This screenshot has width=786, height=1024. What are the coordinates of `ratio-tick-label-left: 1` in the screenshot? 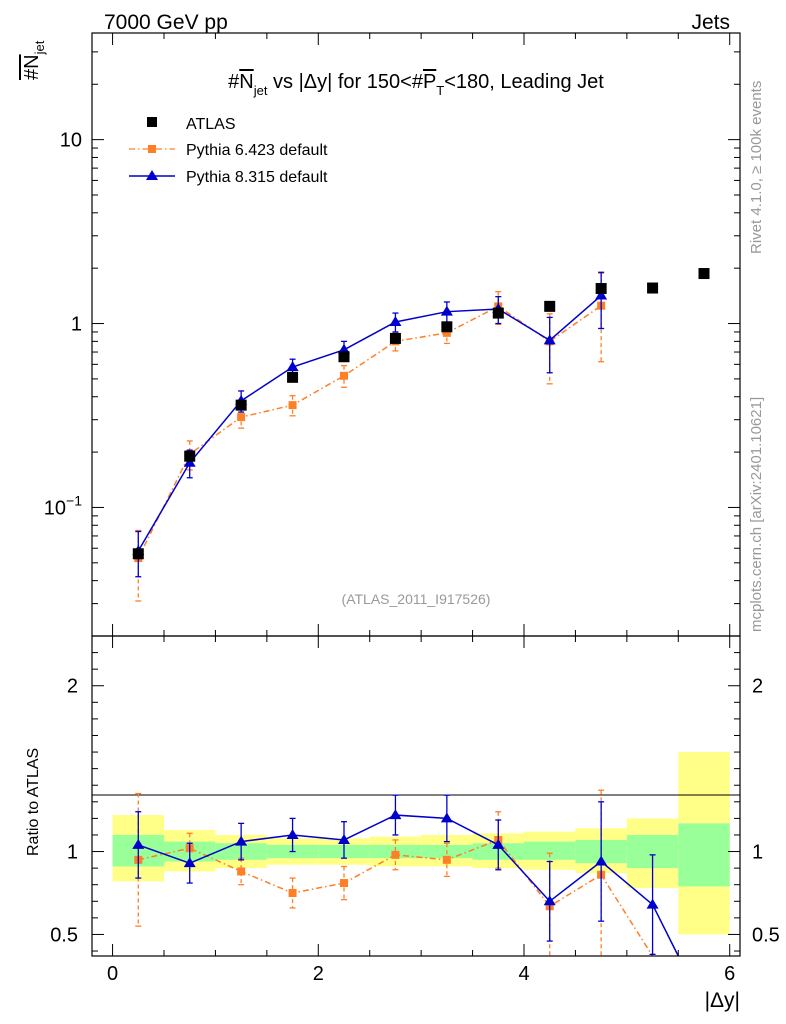 It's located at (72, 853).